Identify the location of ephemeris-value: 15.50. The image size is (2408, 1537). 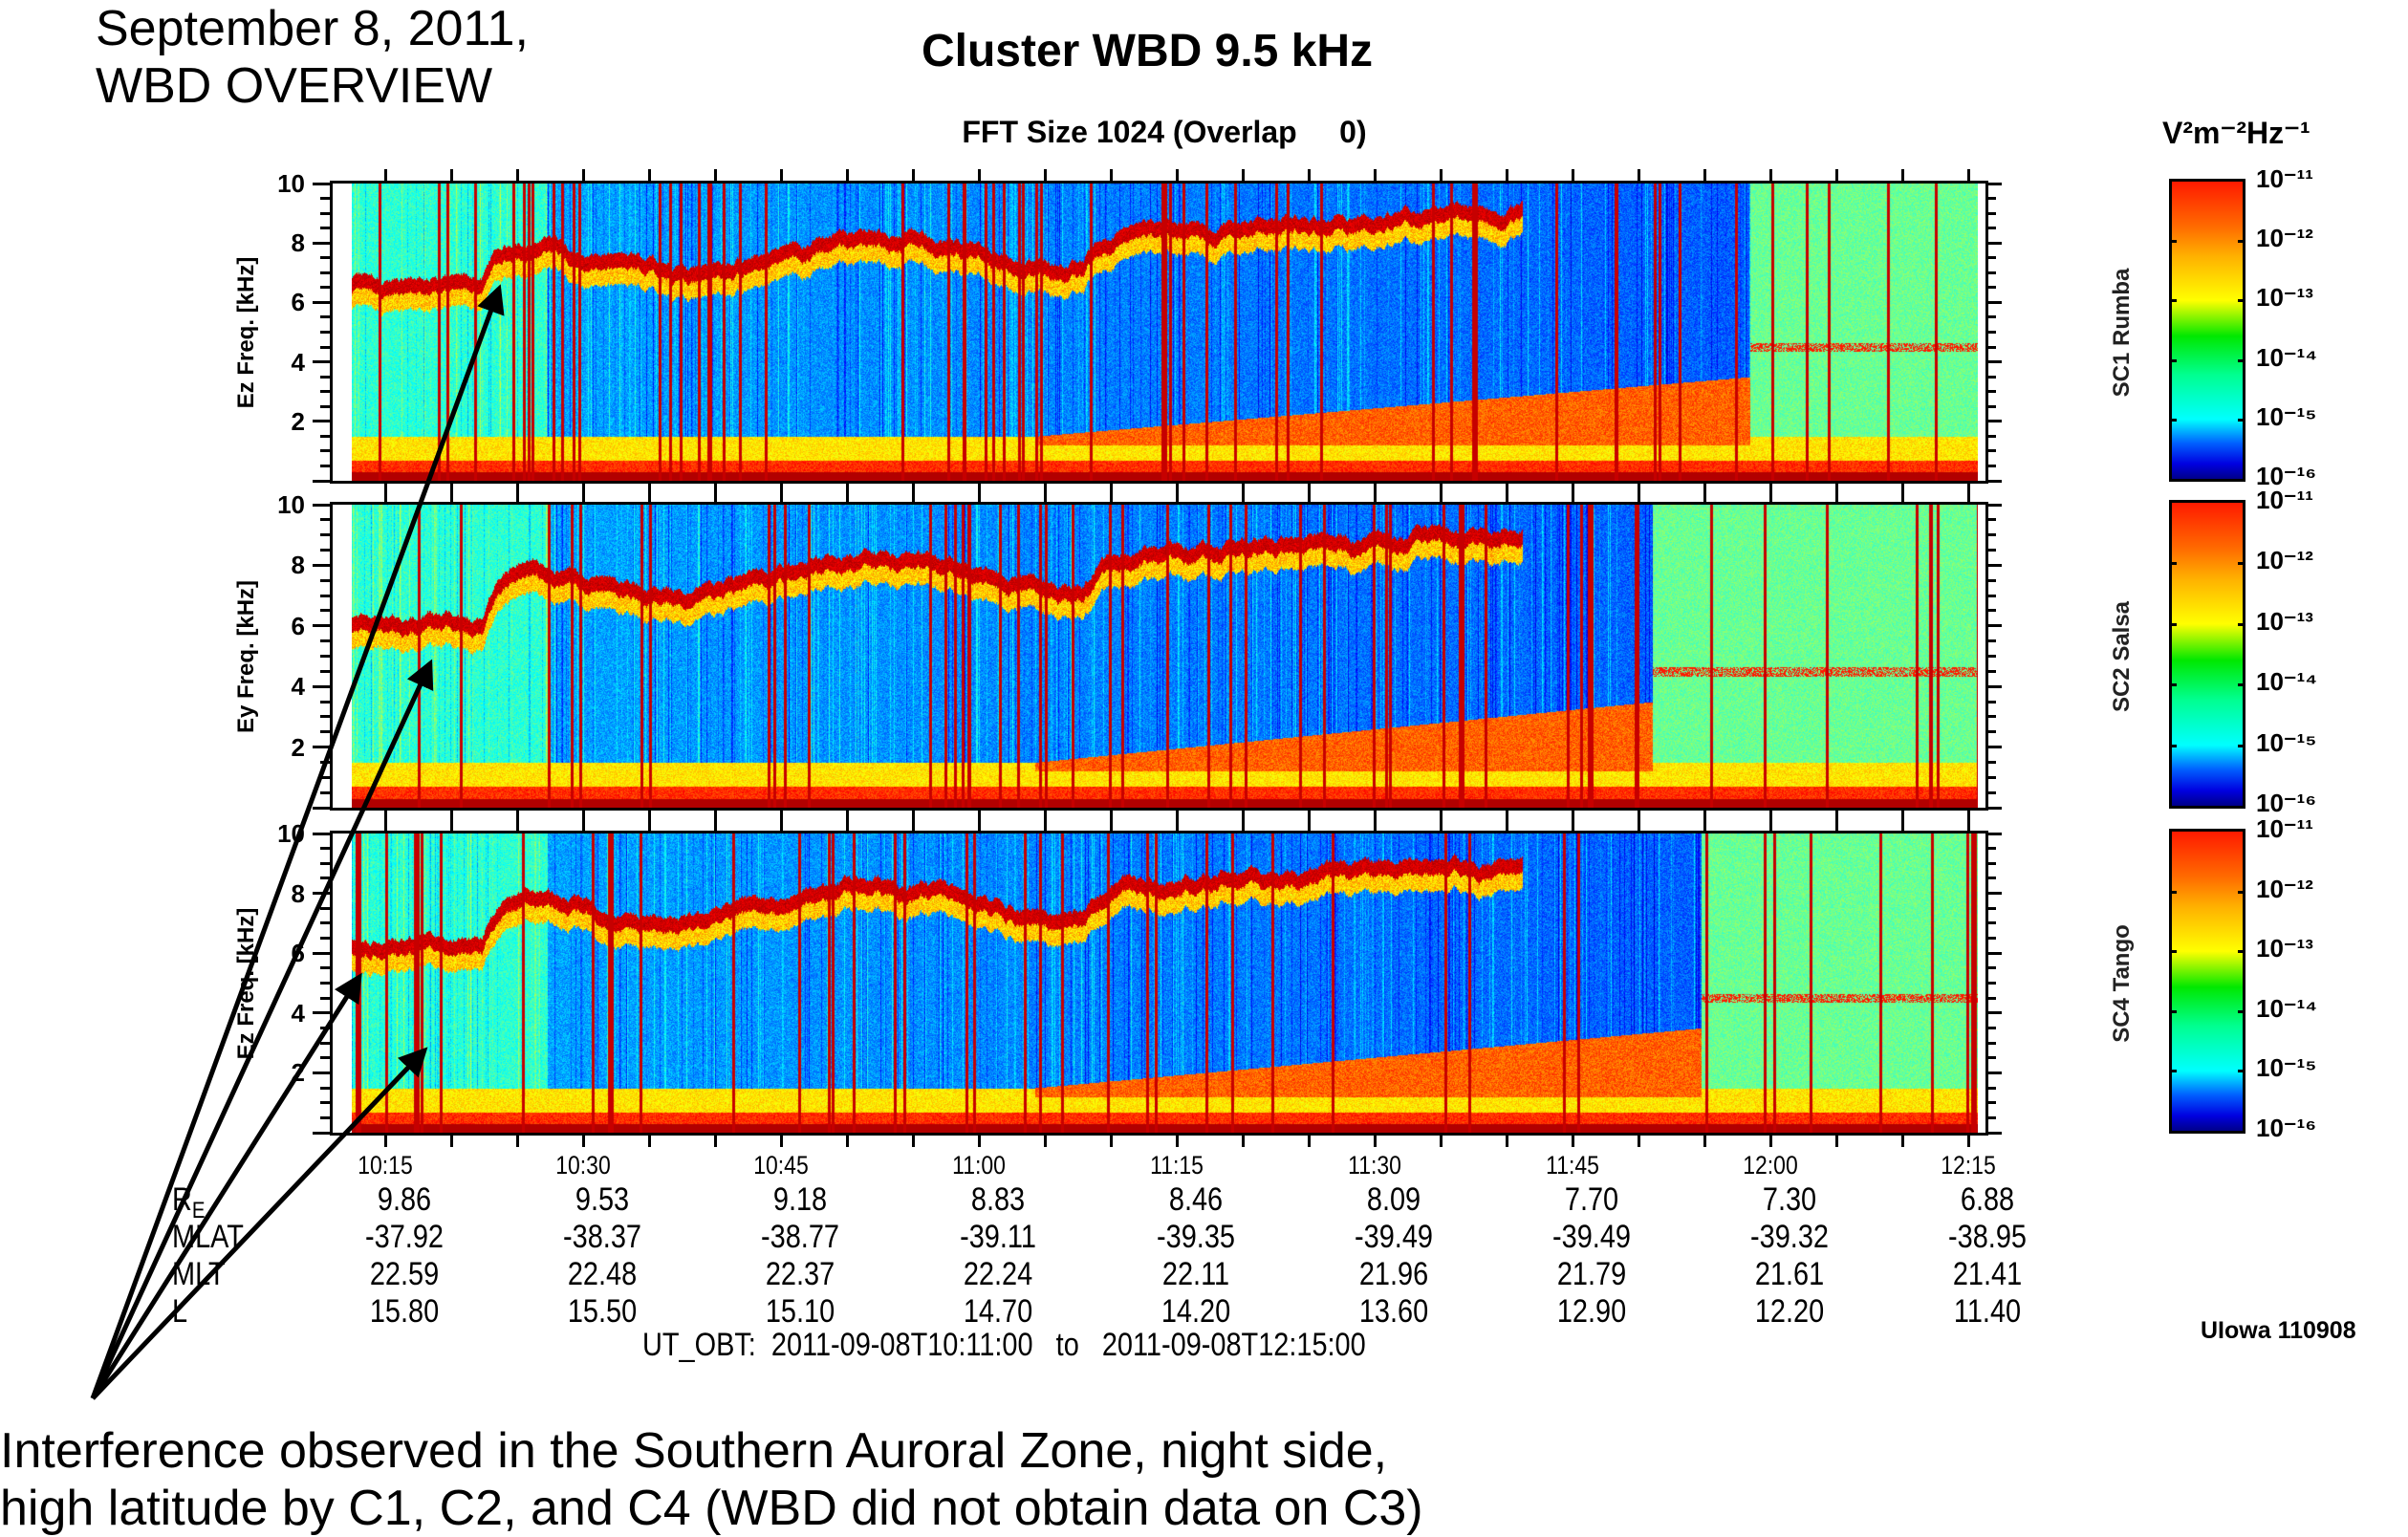
(602, 1311).